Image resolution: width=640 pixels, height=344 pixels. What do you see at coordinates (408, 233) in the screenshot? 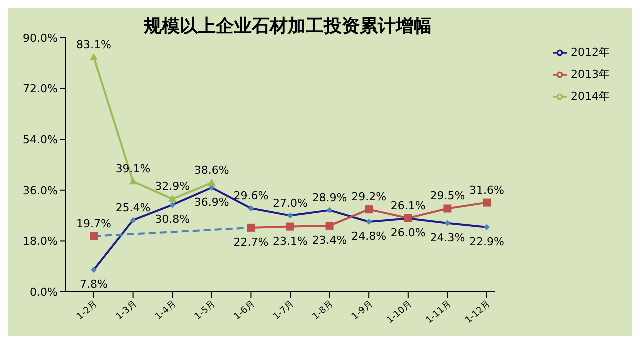
I see `data-label: 26.0%` at bounding box center [408, 233].